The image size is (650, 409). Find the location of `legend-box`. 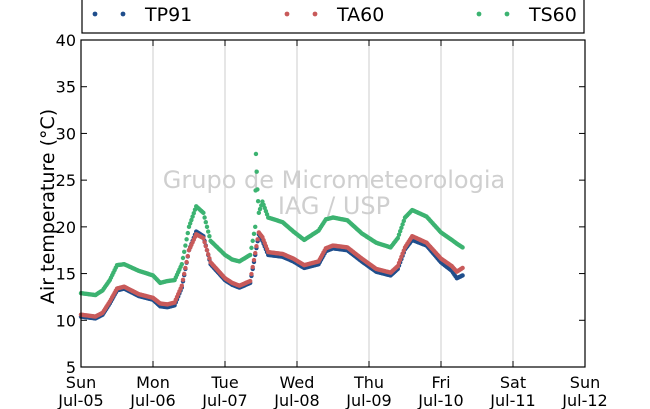

legend-box is located at coordinates (333, 17).